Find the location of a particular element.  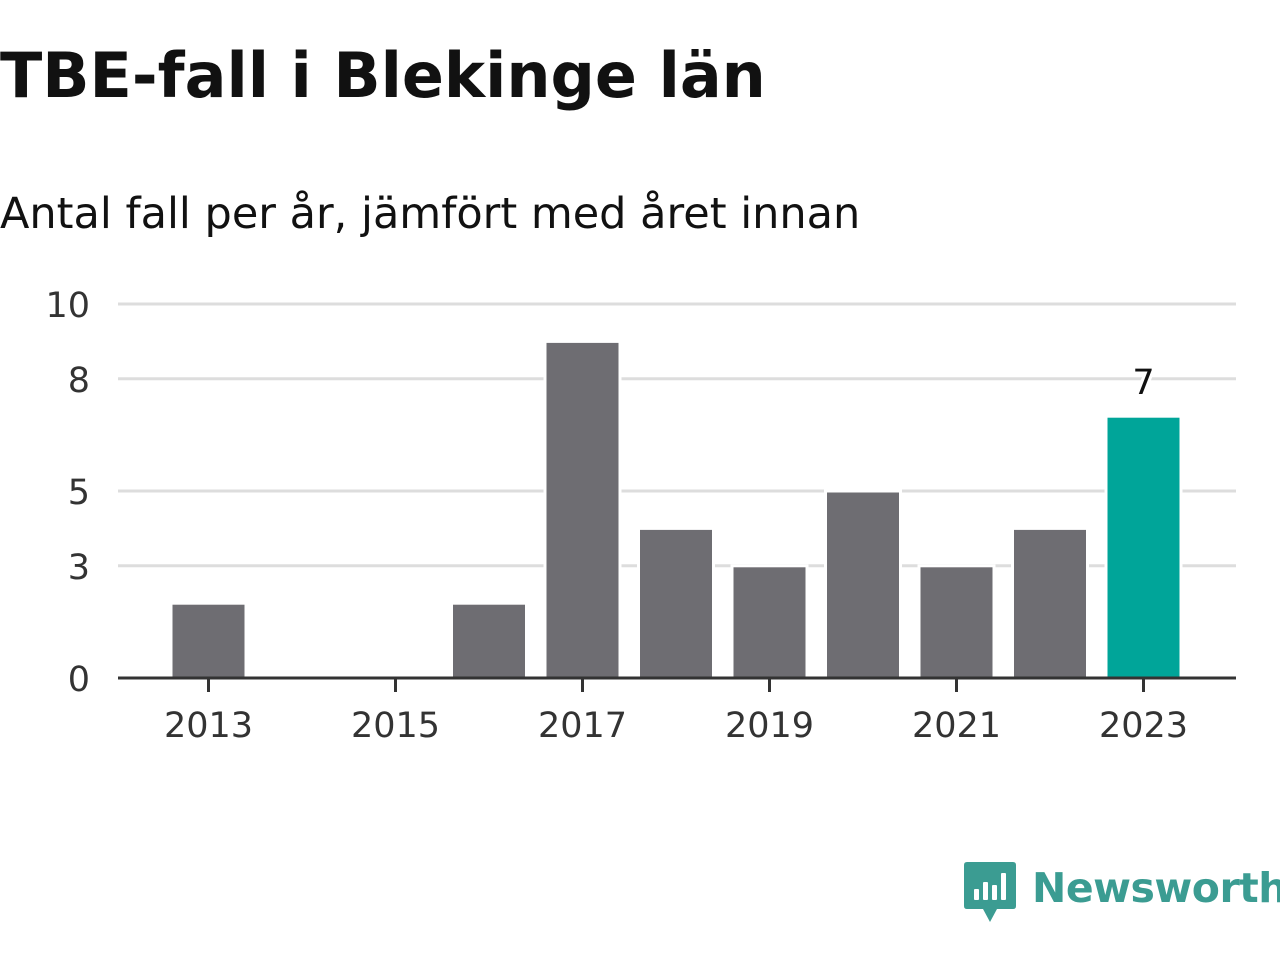

y-tick-label: 8 is located at coordinates (79, 381).